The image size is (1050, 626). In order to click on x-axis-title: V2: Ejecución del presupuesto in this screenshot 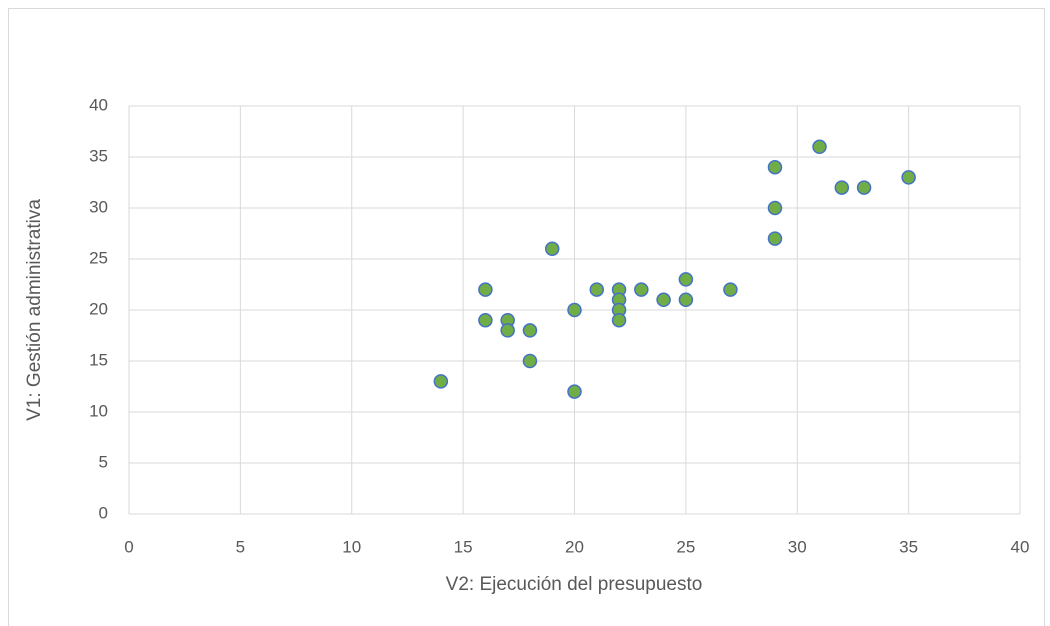, I will do `click(574, 584)`.